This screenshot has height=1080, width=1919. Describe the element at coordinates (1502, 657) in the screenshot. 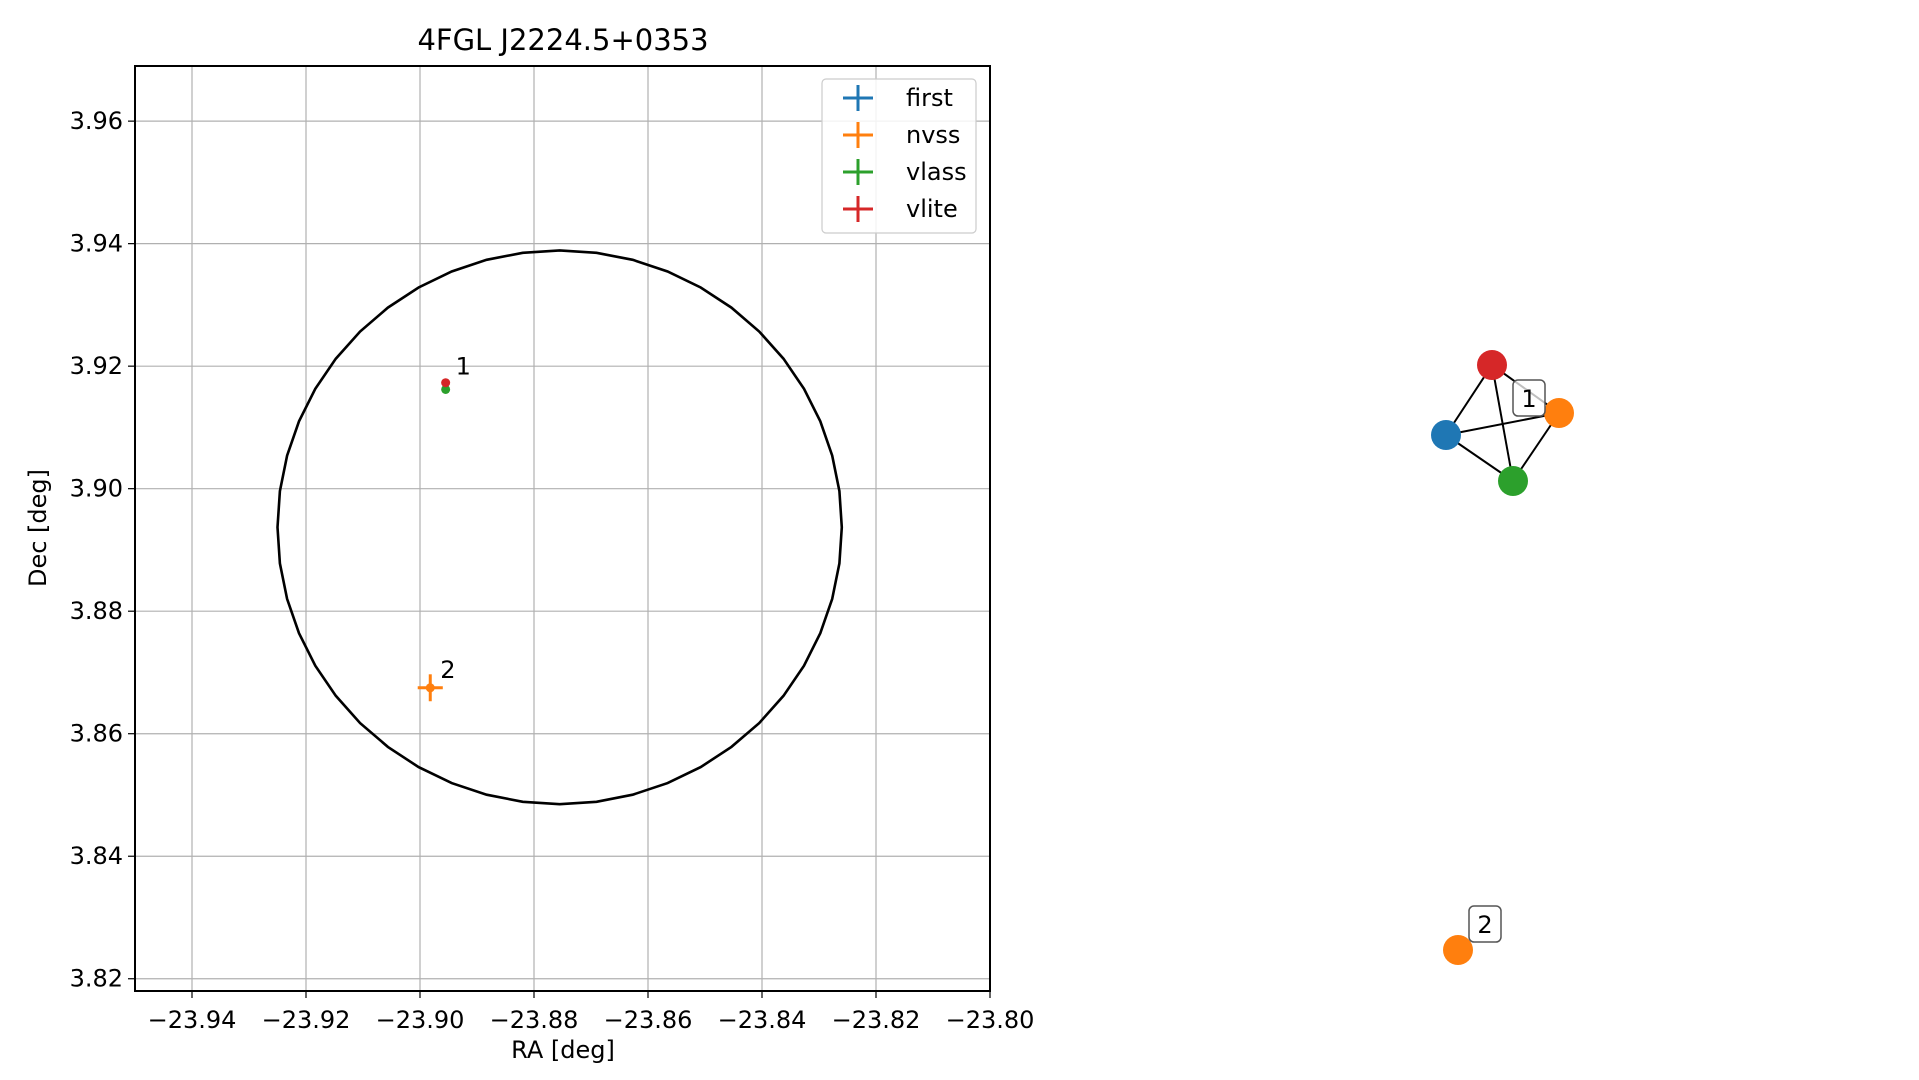

I see `network-graph: 12` at that location.